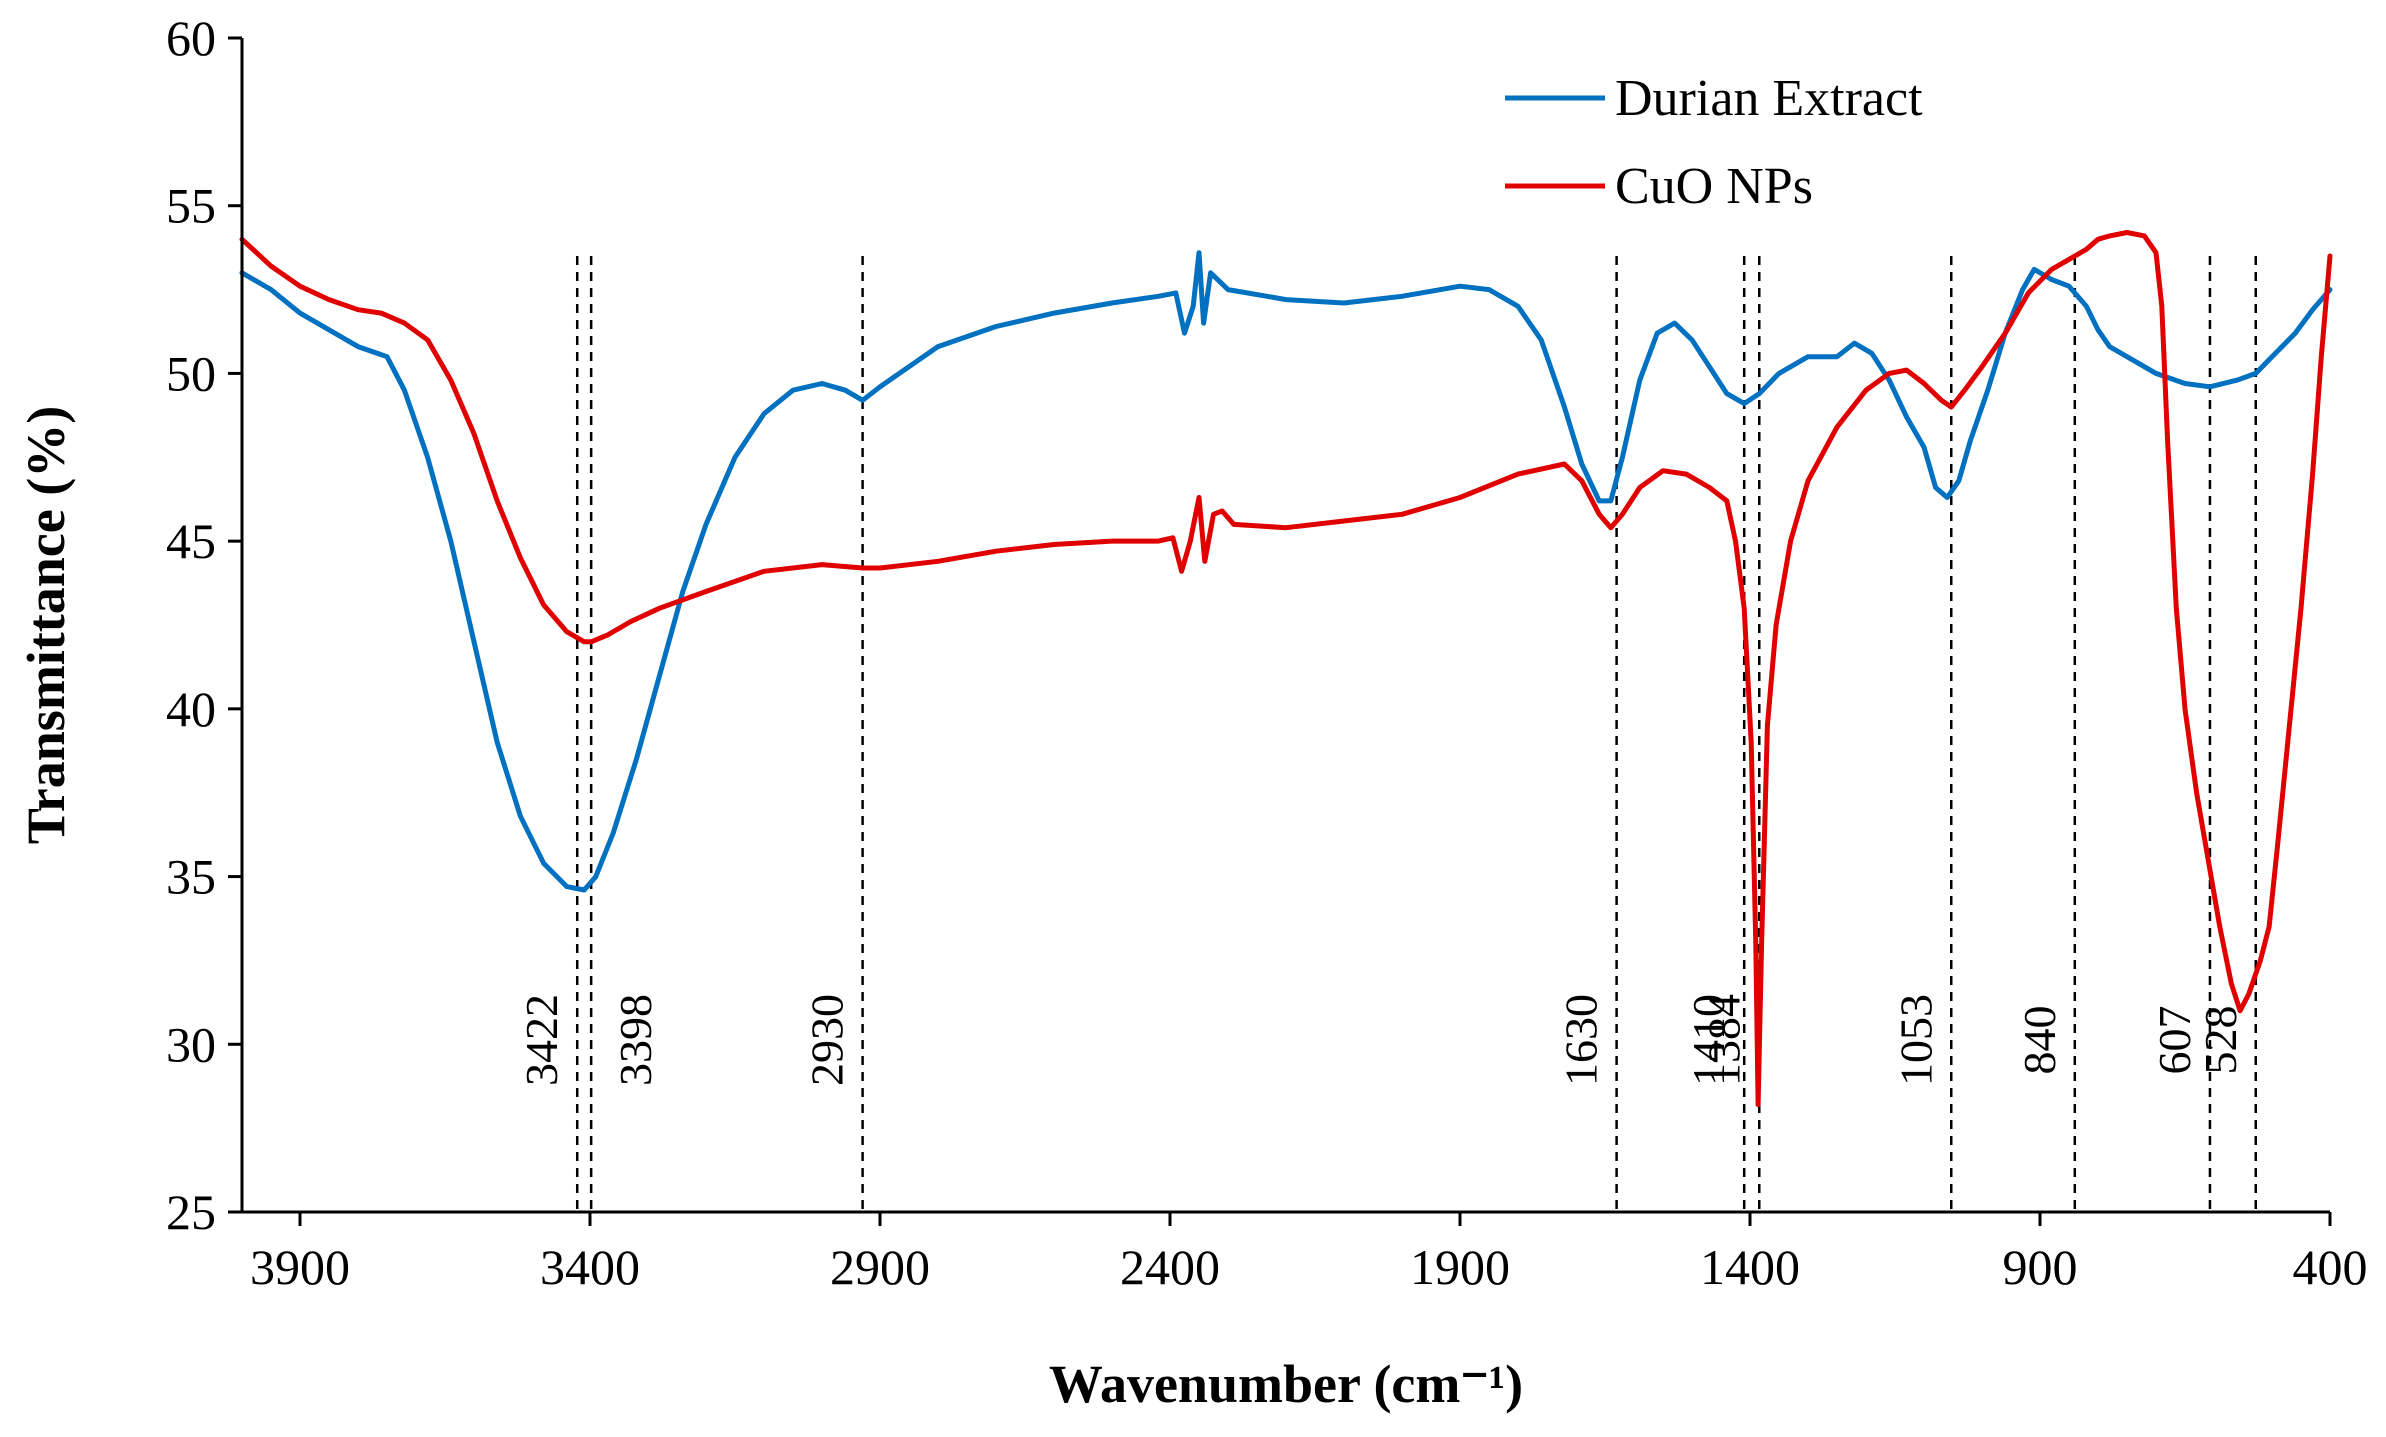  Describe the element at coordinates (2220, 1040) in the screenshot. I see `peak-label: 528` at that location.